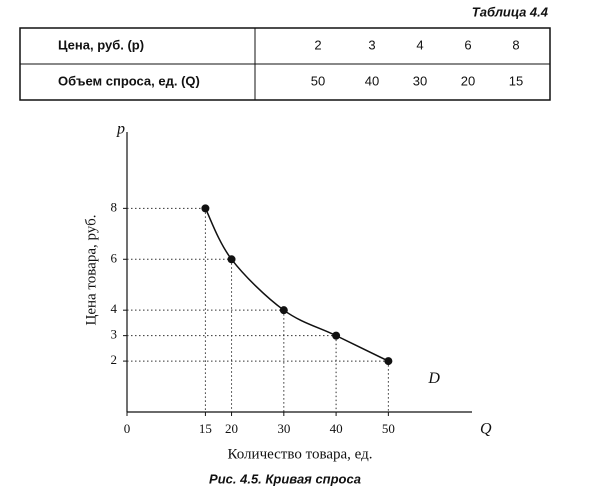  I want to click on x-tick-label: 0, so click(127, 428).